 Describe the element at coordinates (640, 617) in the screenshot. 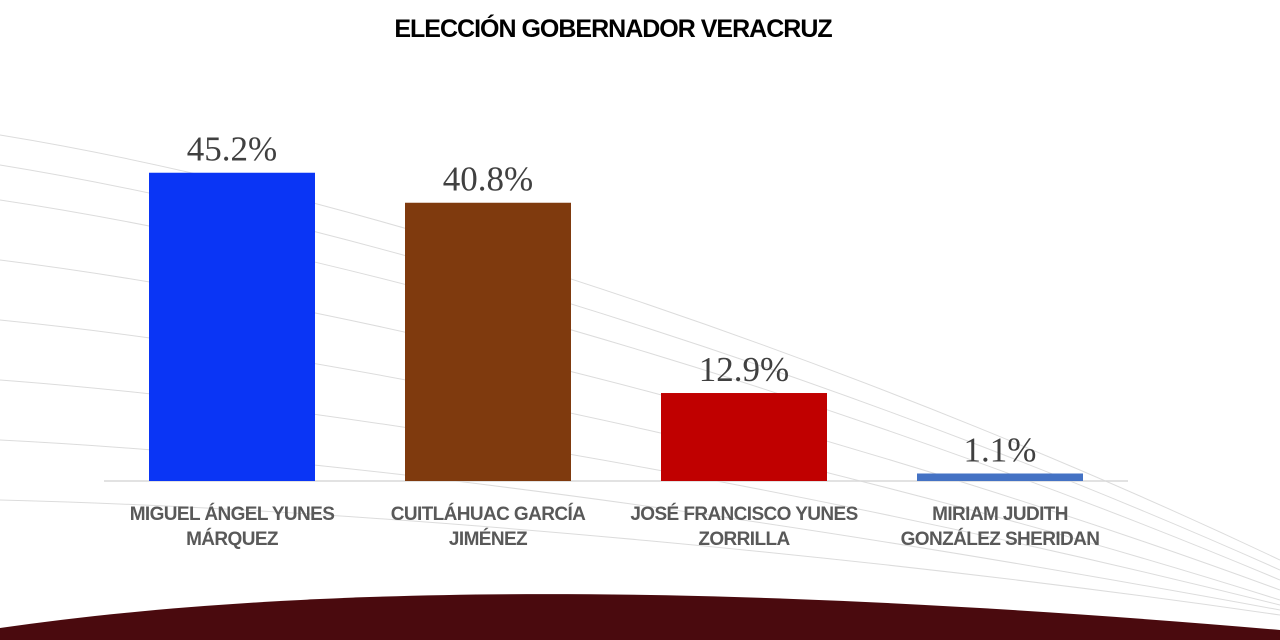

I see `footer-band` at that location.